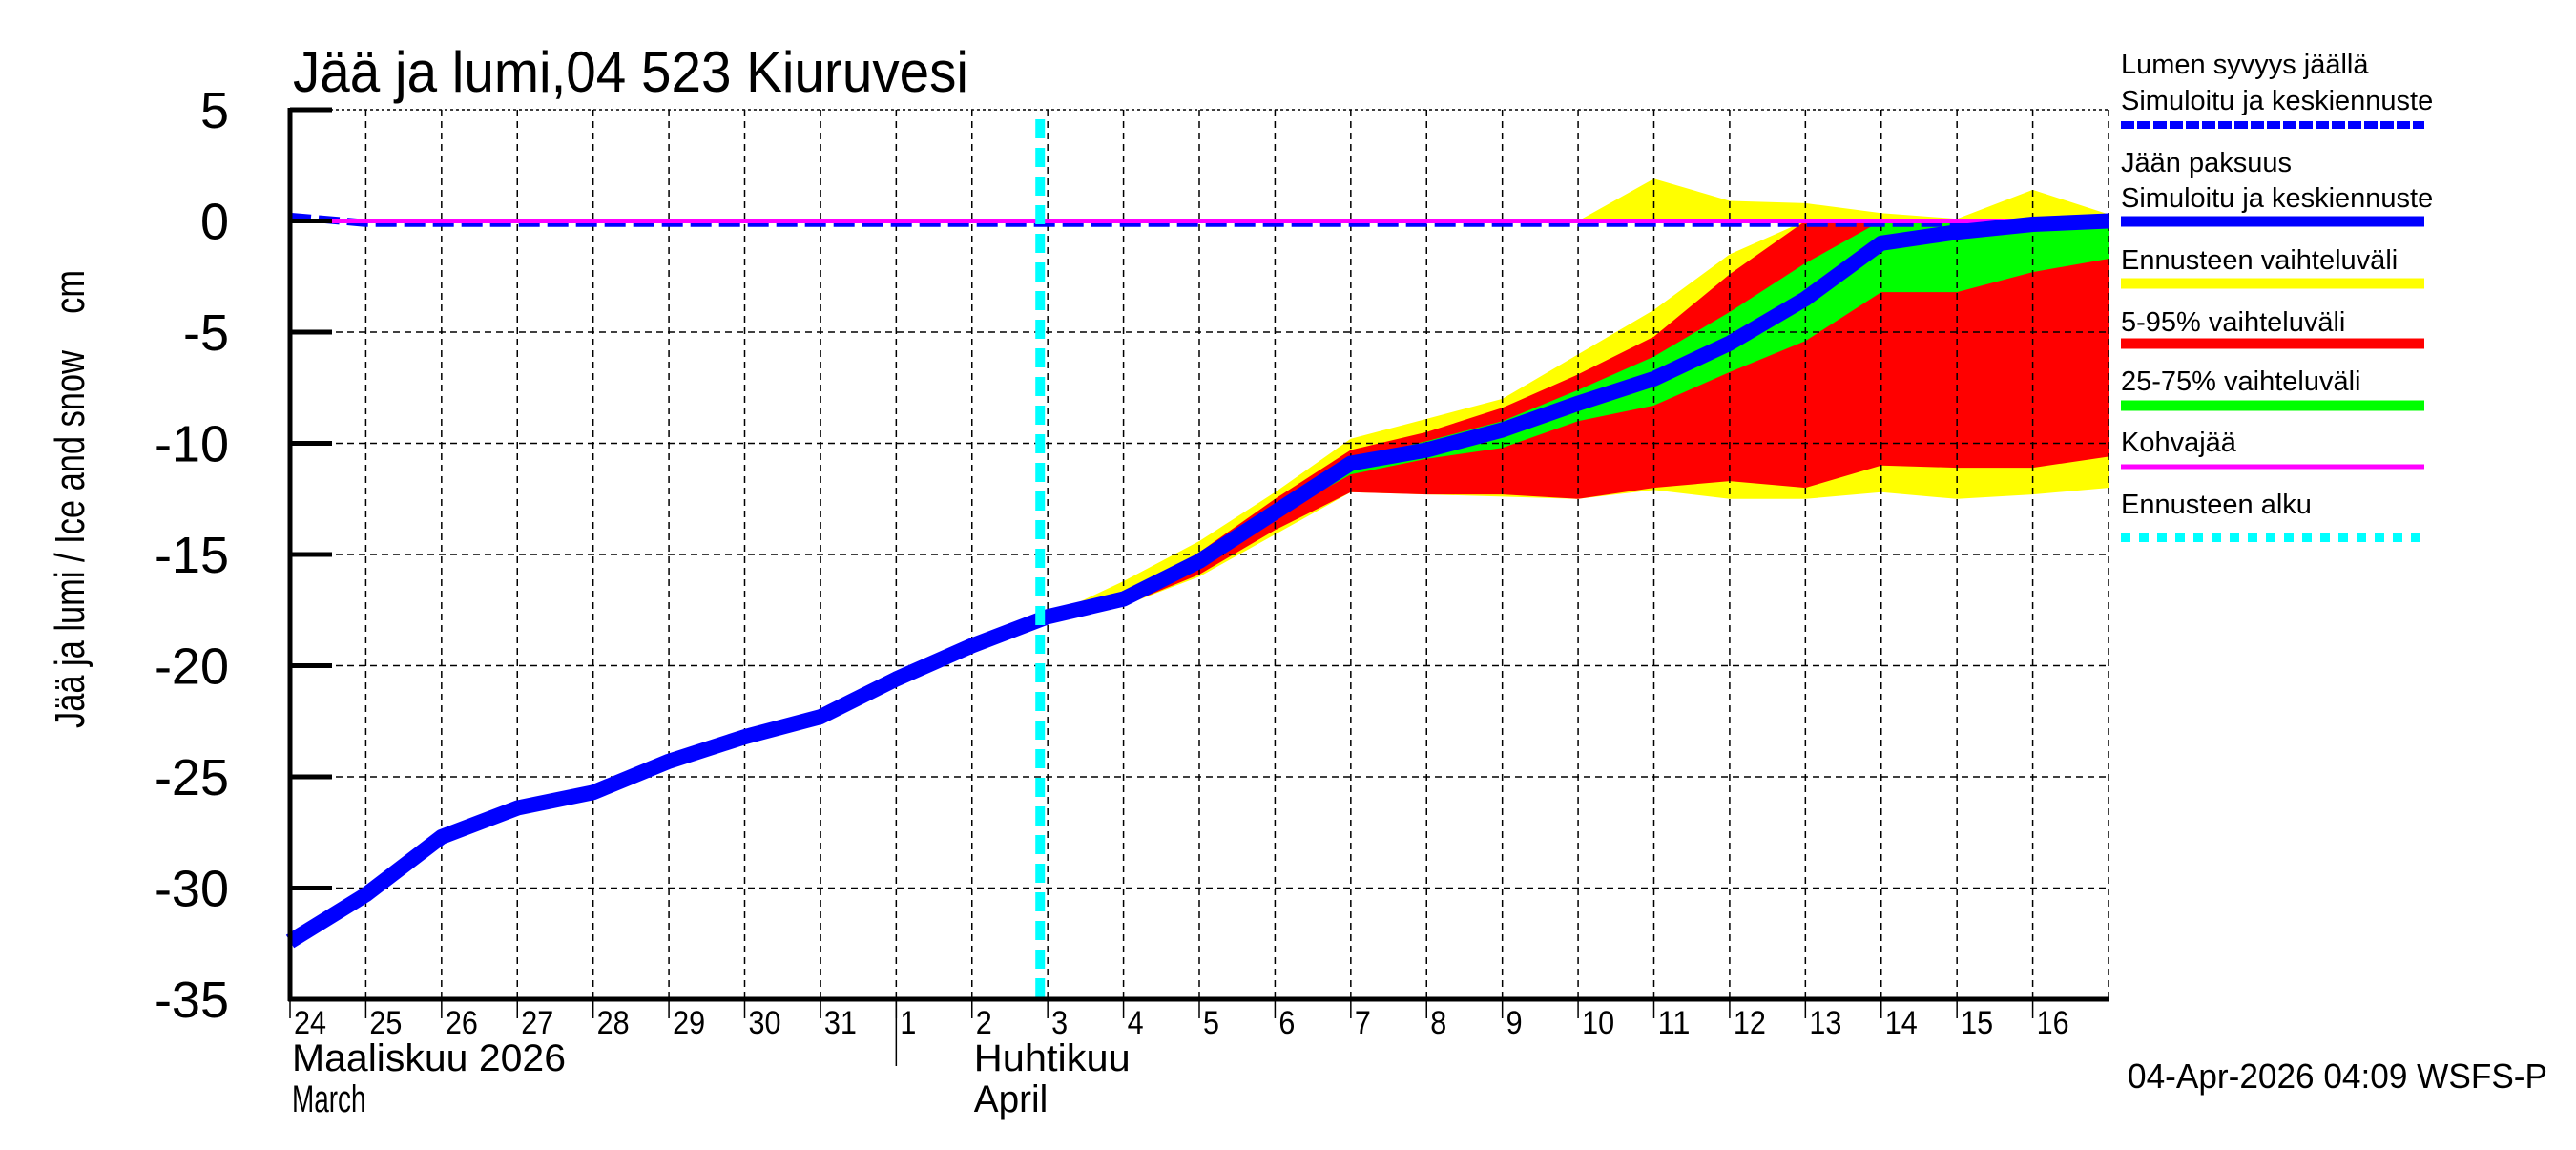 This screenshot has height=1150, width=2576. Describe the element at coordinates (192, 444) in the screenshot. I see `y-tick-label: -10` at that location.